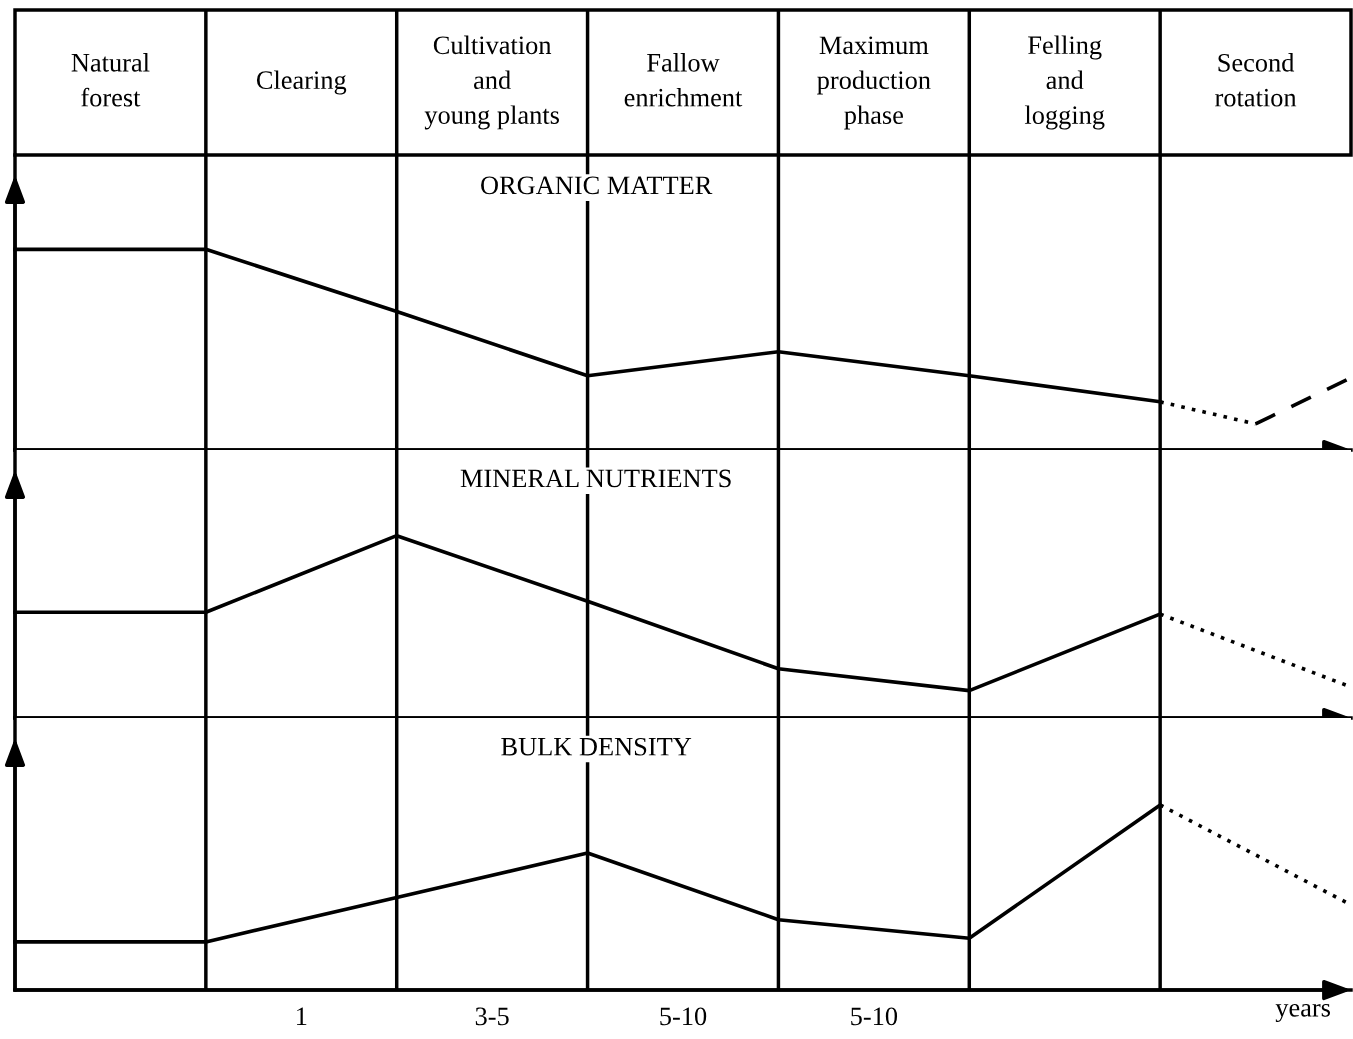 This screenshot has height=1039, width=1353. I want to click on chart-title: ORGANIC MATTER, so click(597, 185).